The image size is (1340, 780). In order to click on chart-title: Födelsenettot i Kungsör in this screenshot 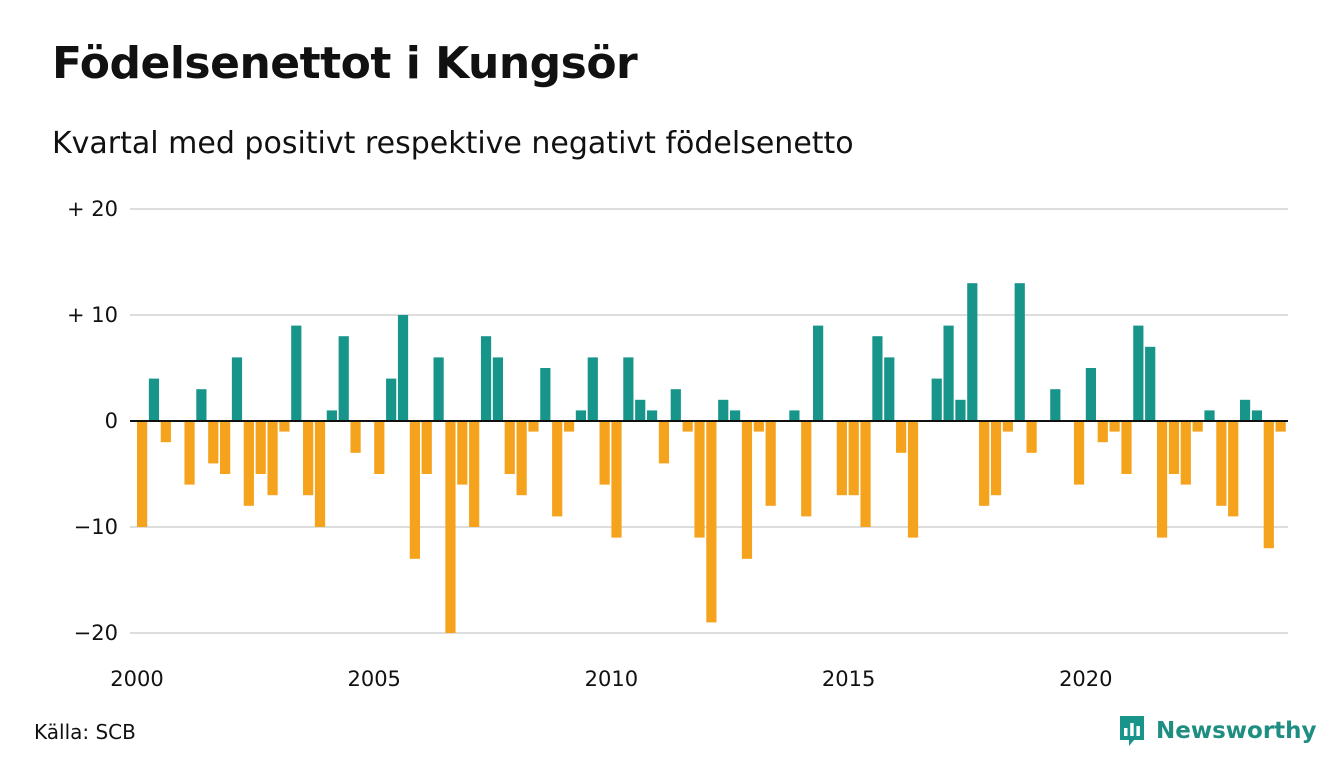, I will do `click(345, 63)`.